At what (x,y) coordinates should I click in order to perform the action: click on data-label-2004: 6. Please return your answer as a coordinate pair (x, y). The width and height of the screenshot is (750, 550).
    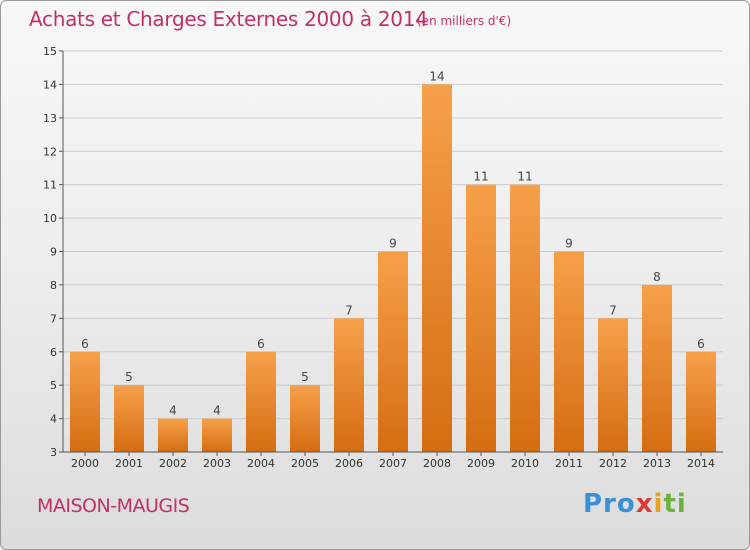
    Looking at the image, I should click on (261, 344).